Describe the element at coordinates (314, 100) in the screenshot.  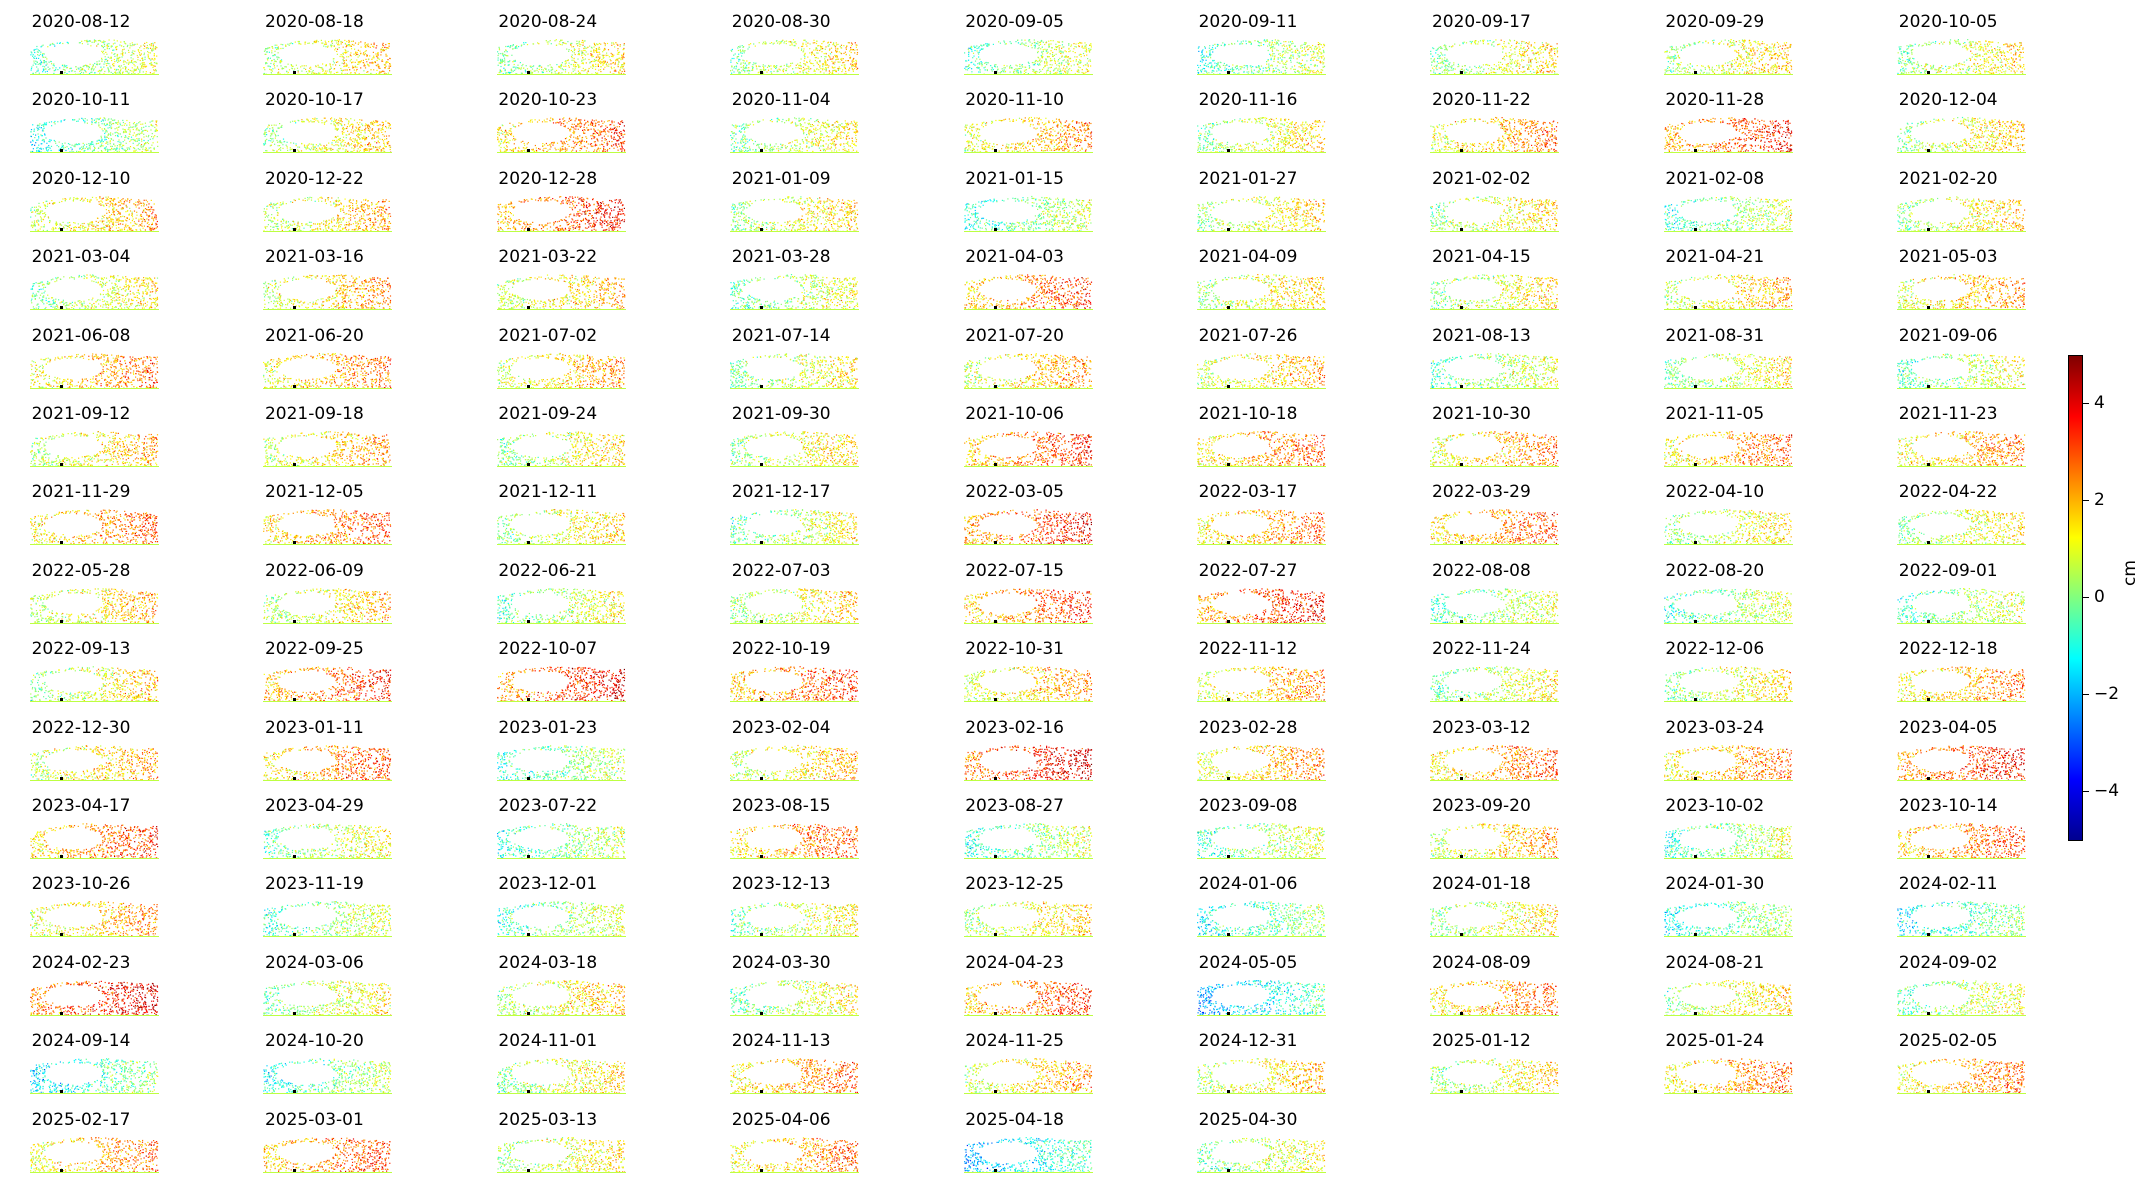
I see `panel-date-label: 2020-10-17` at that location.